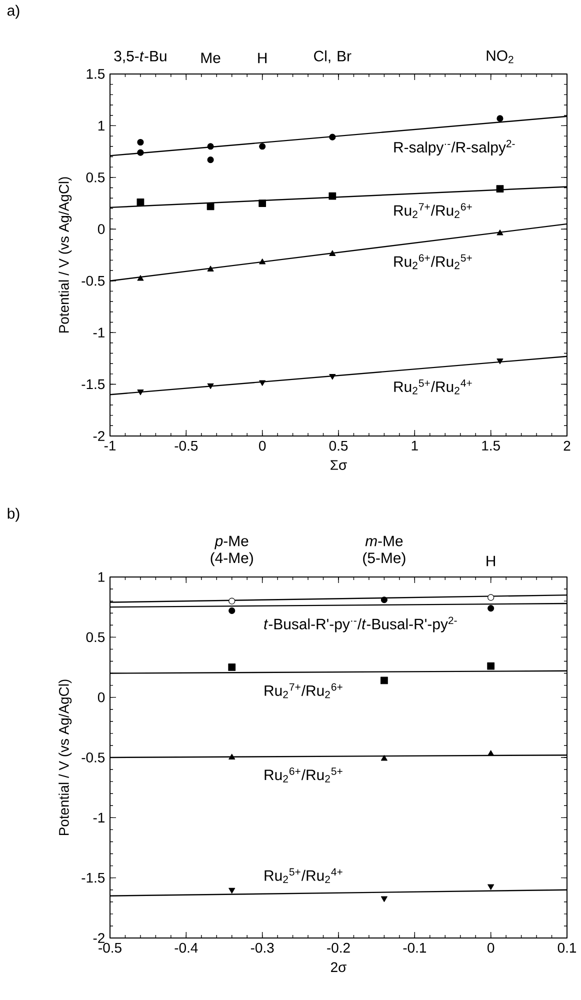 The height and width of the screenshot is (1000, 581). I want to click on series-label: Ru$_{2}$$^{7+}$/Ru$_{2}$6+, so click(433, 210).